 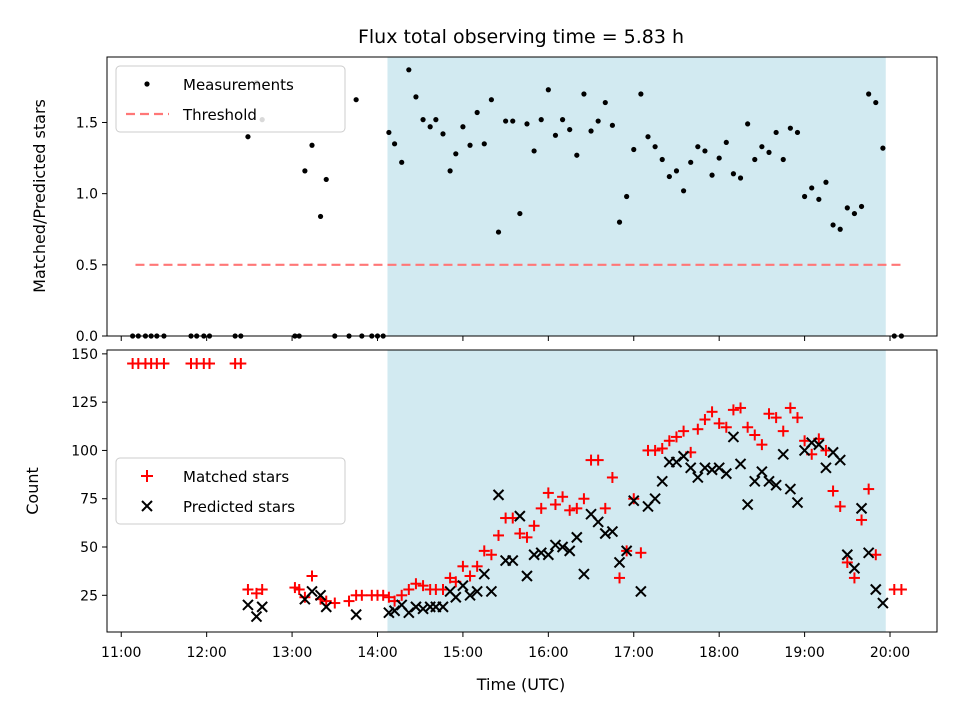 I want to click on bottom-legend: Matched stars Predicted stars, so click(x=230, y=491).